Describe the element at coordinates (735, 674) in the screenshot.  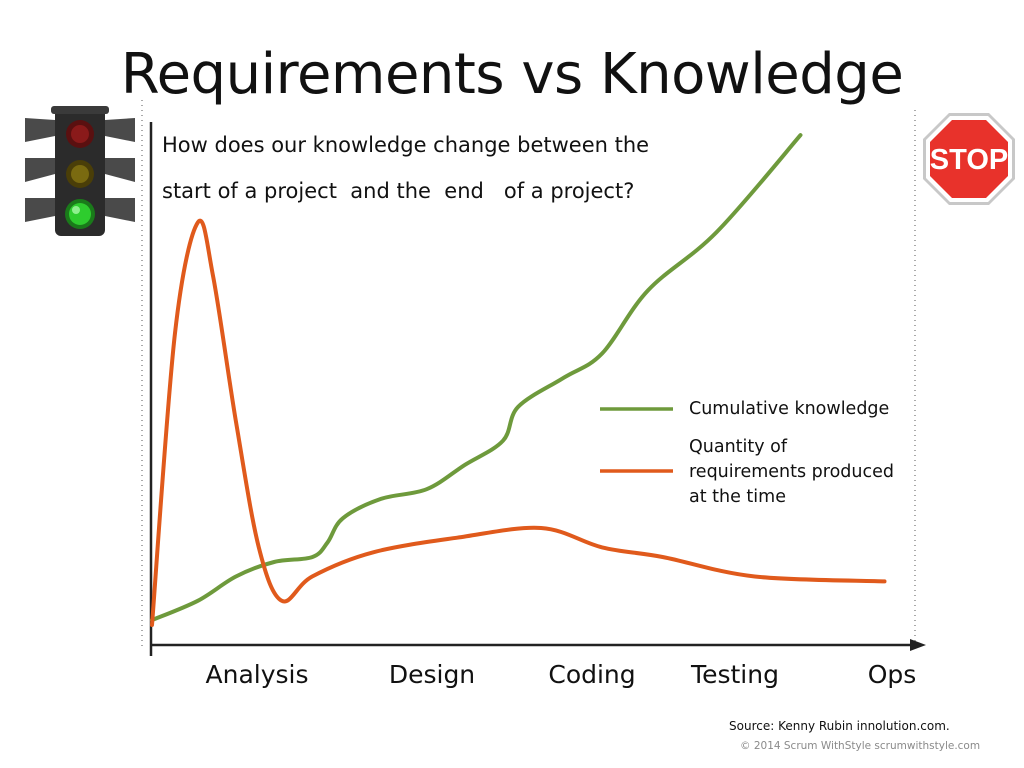
I see `x-tick-label-testing: Testing` at that location.